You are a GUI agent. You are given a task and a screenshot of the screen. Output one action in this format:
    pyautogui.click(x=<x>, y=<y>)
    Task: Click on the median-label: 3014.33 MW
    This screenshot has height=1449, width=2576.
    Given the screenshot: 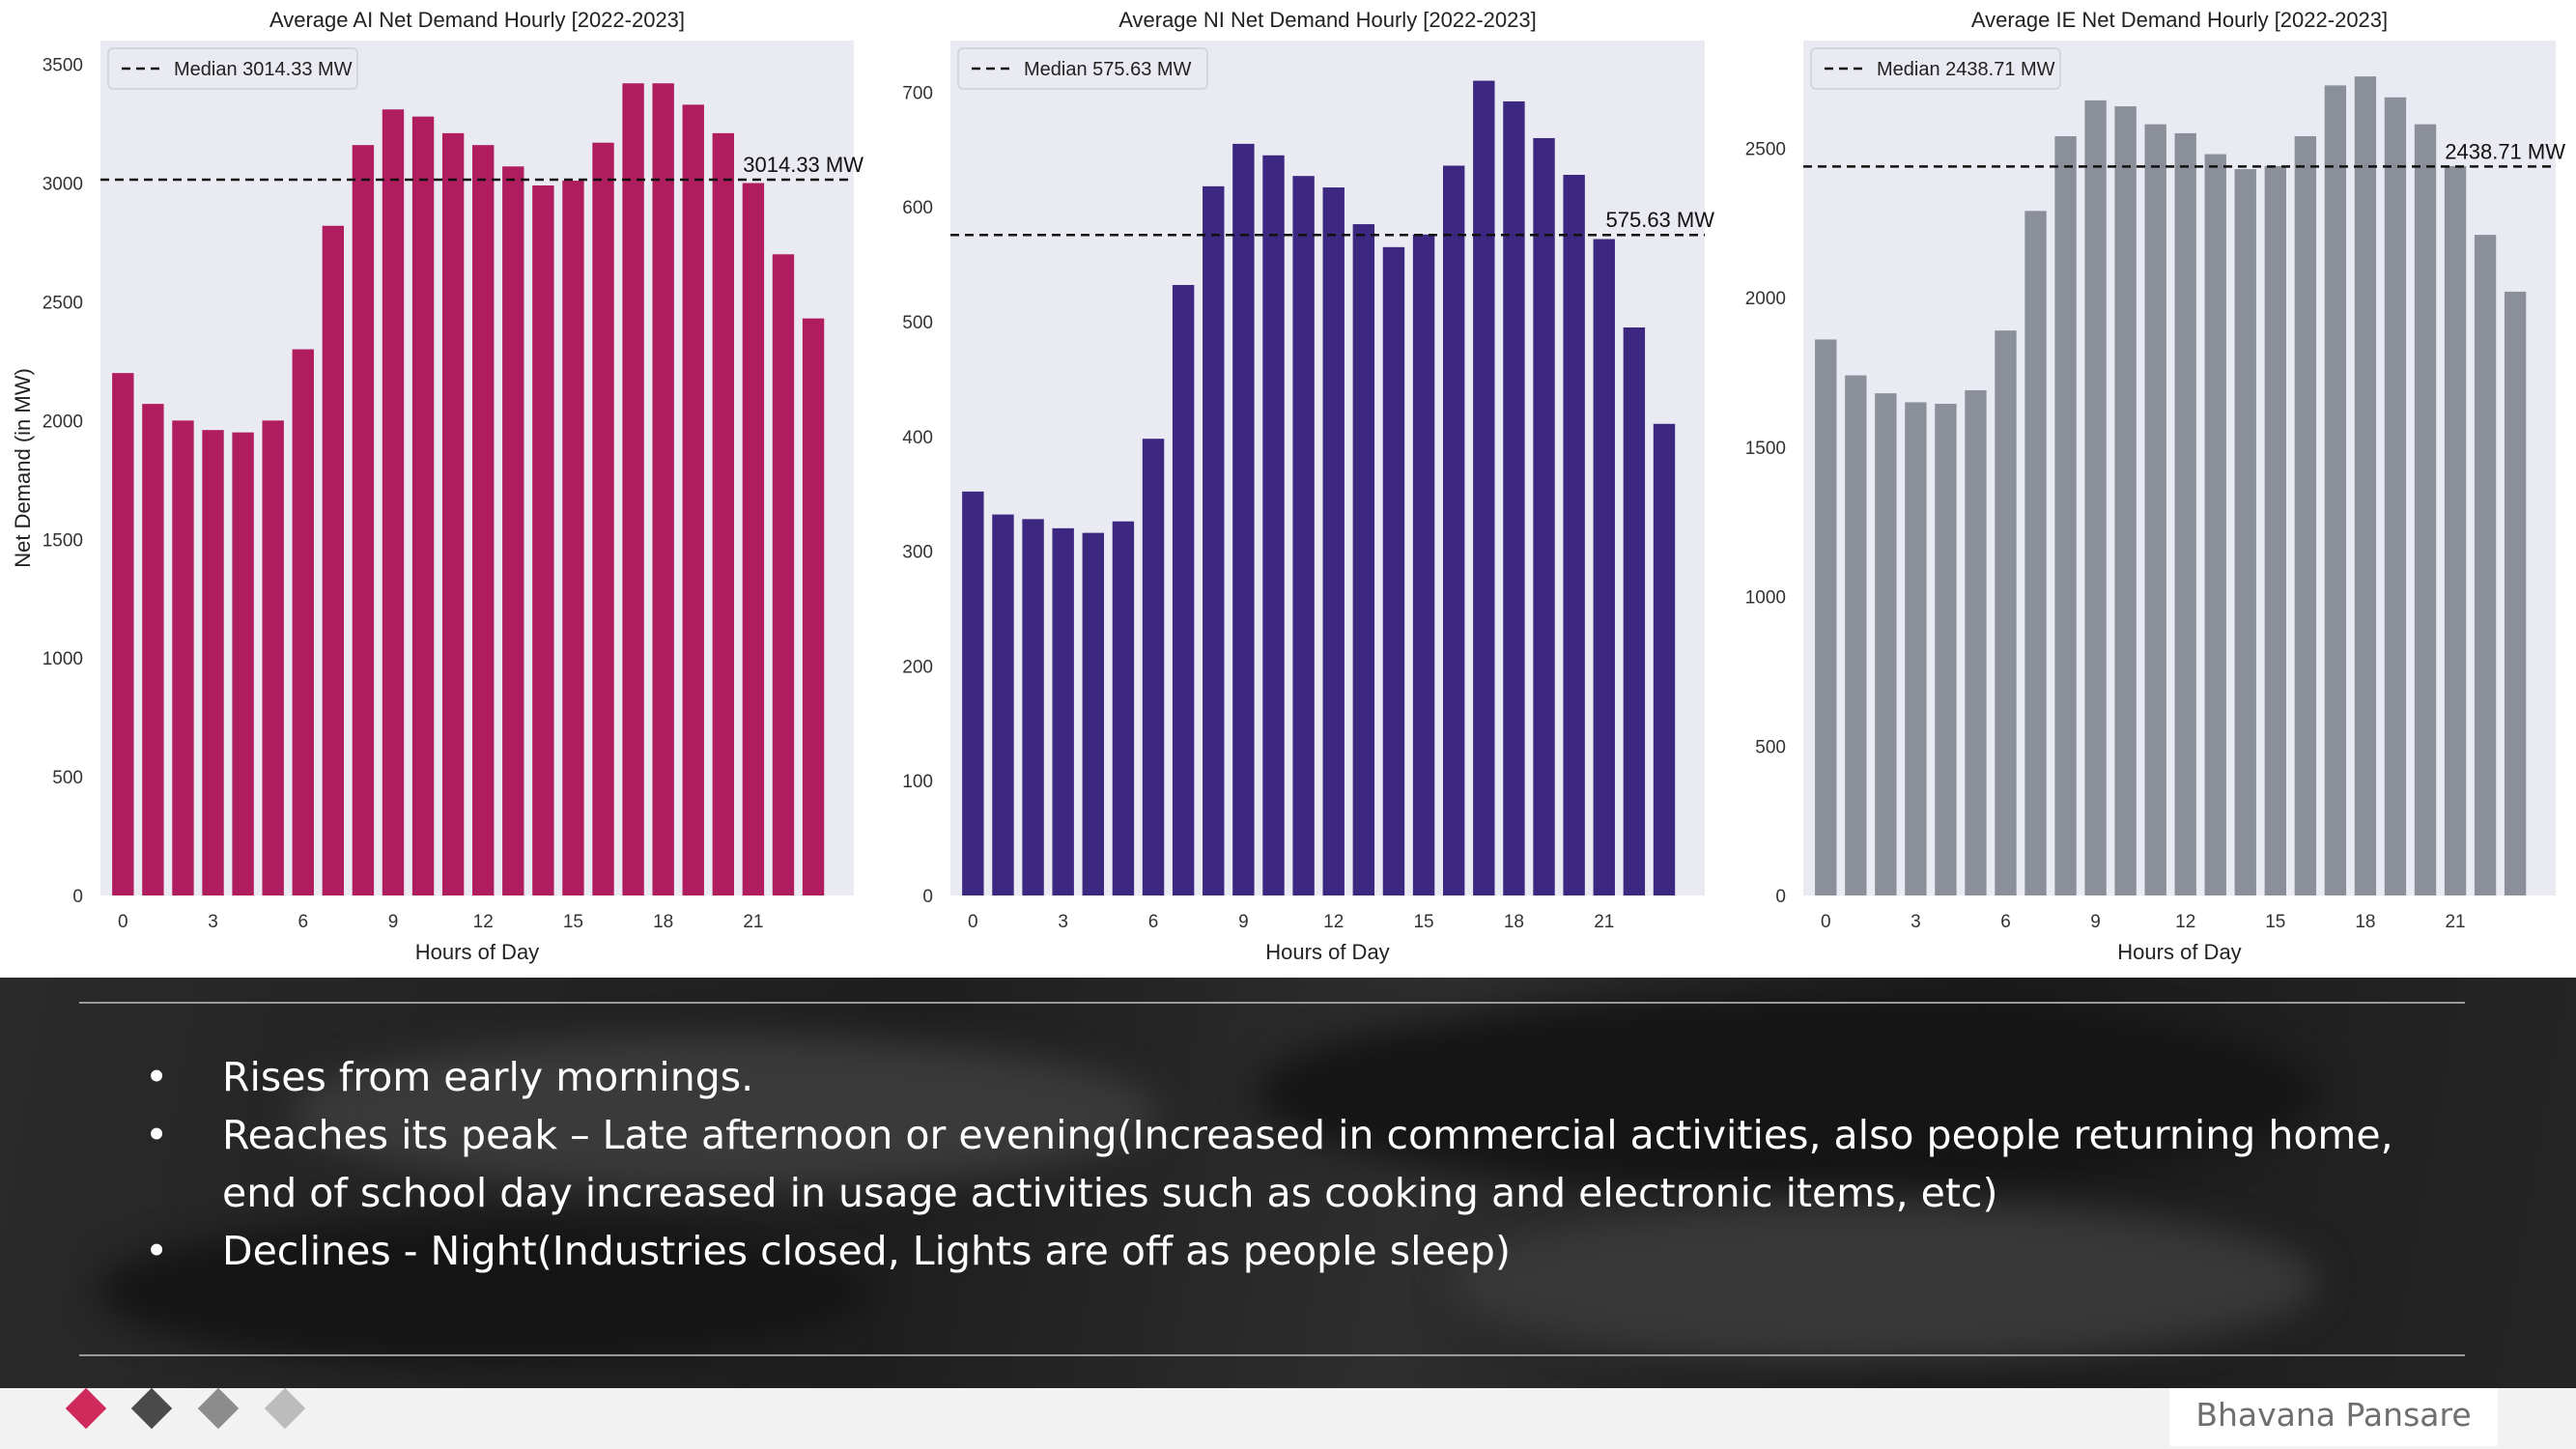 What is the action you would take?
    pyautogui.click(x=803, y=165)
    